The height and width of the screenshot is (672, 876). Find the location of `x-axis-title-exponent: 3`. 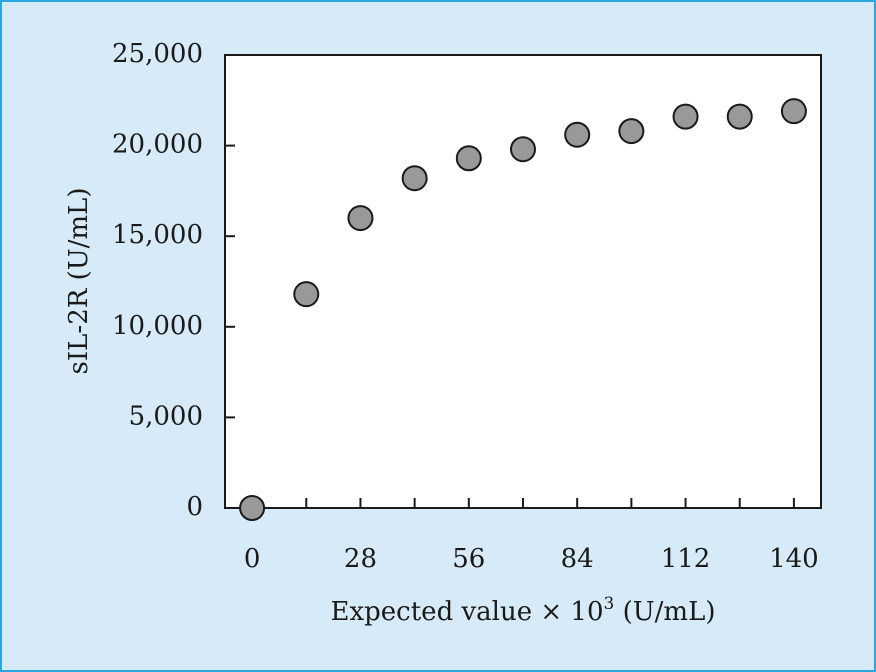

x-axis-title-exponent: 3 is located at coordinates (609, 604).